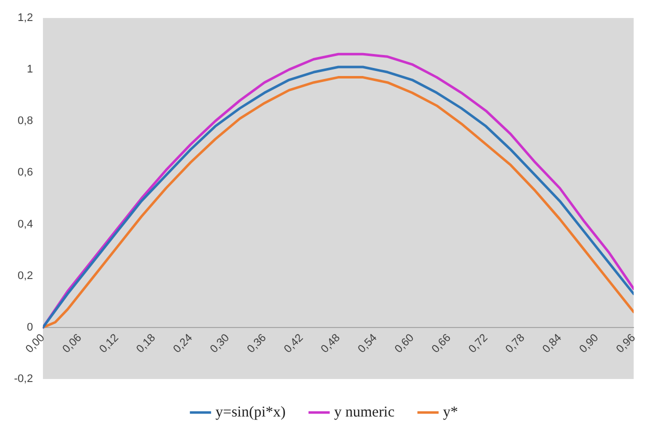 The width and height of the screenshot is (647, 434). What do you see at coordinates (109, 344) in the screenshot?
I see `x-tick-label: 0,12` at bounding box center [109, 344].